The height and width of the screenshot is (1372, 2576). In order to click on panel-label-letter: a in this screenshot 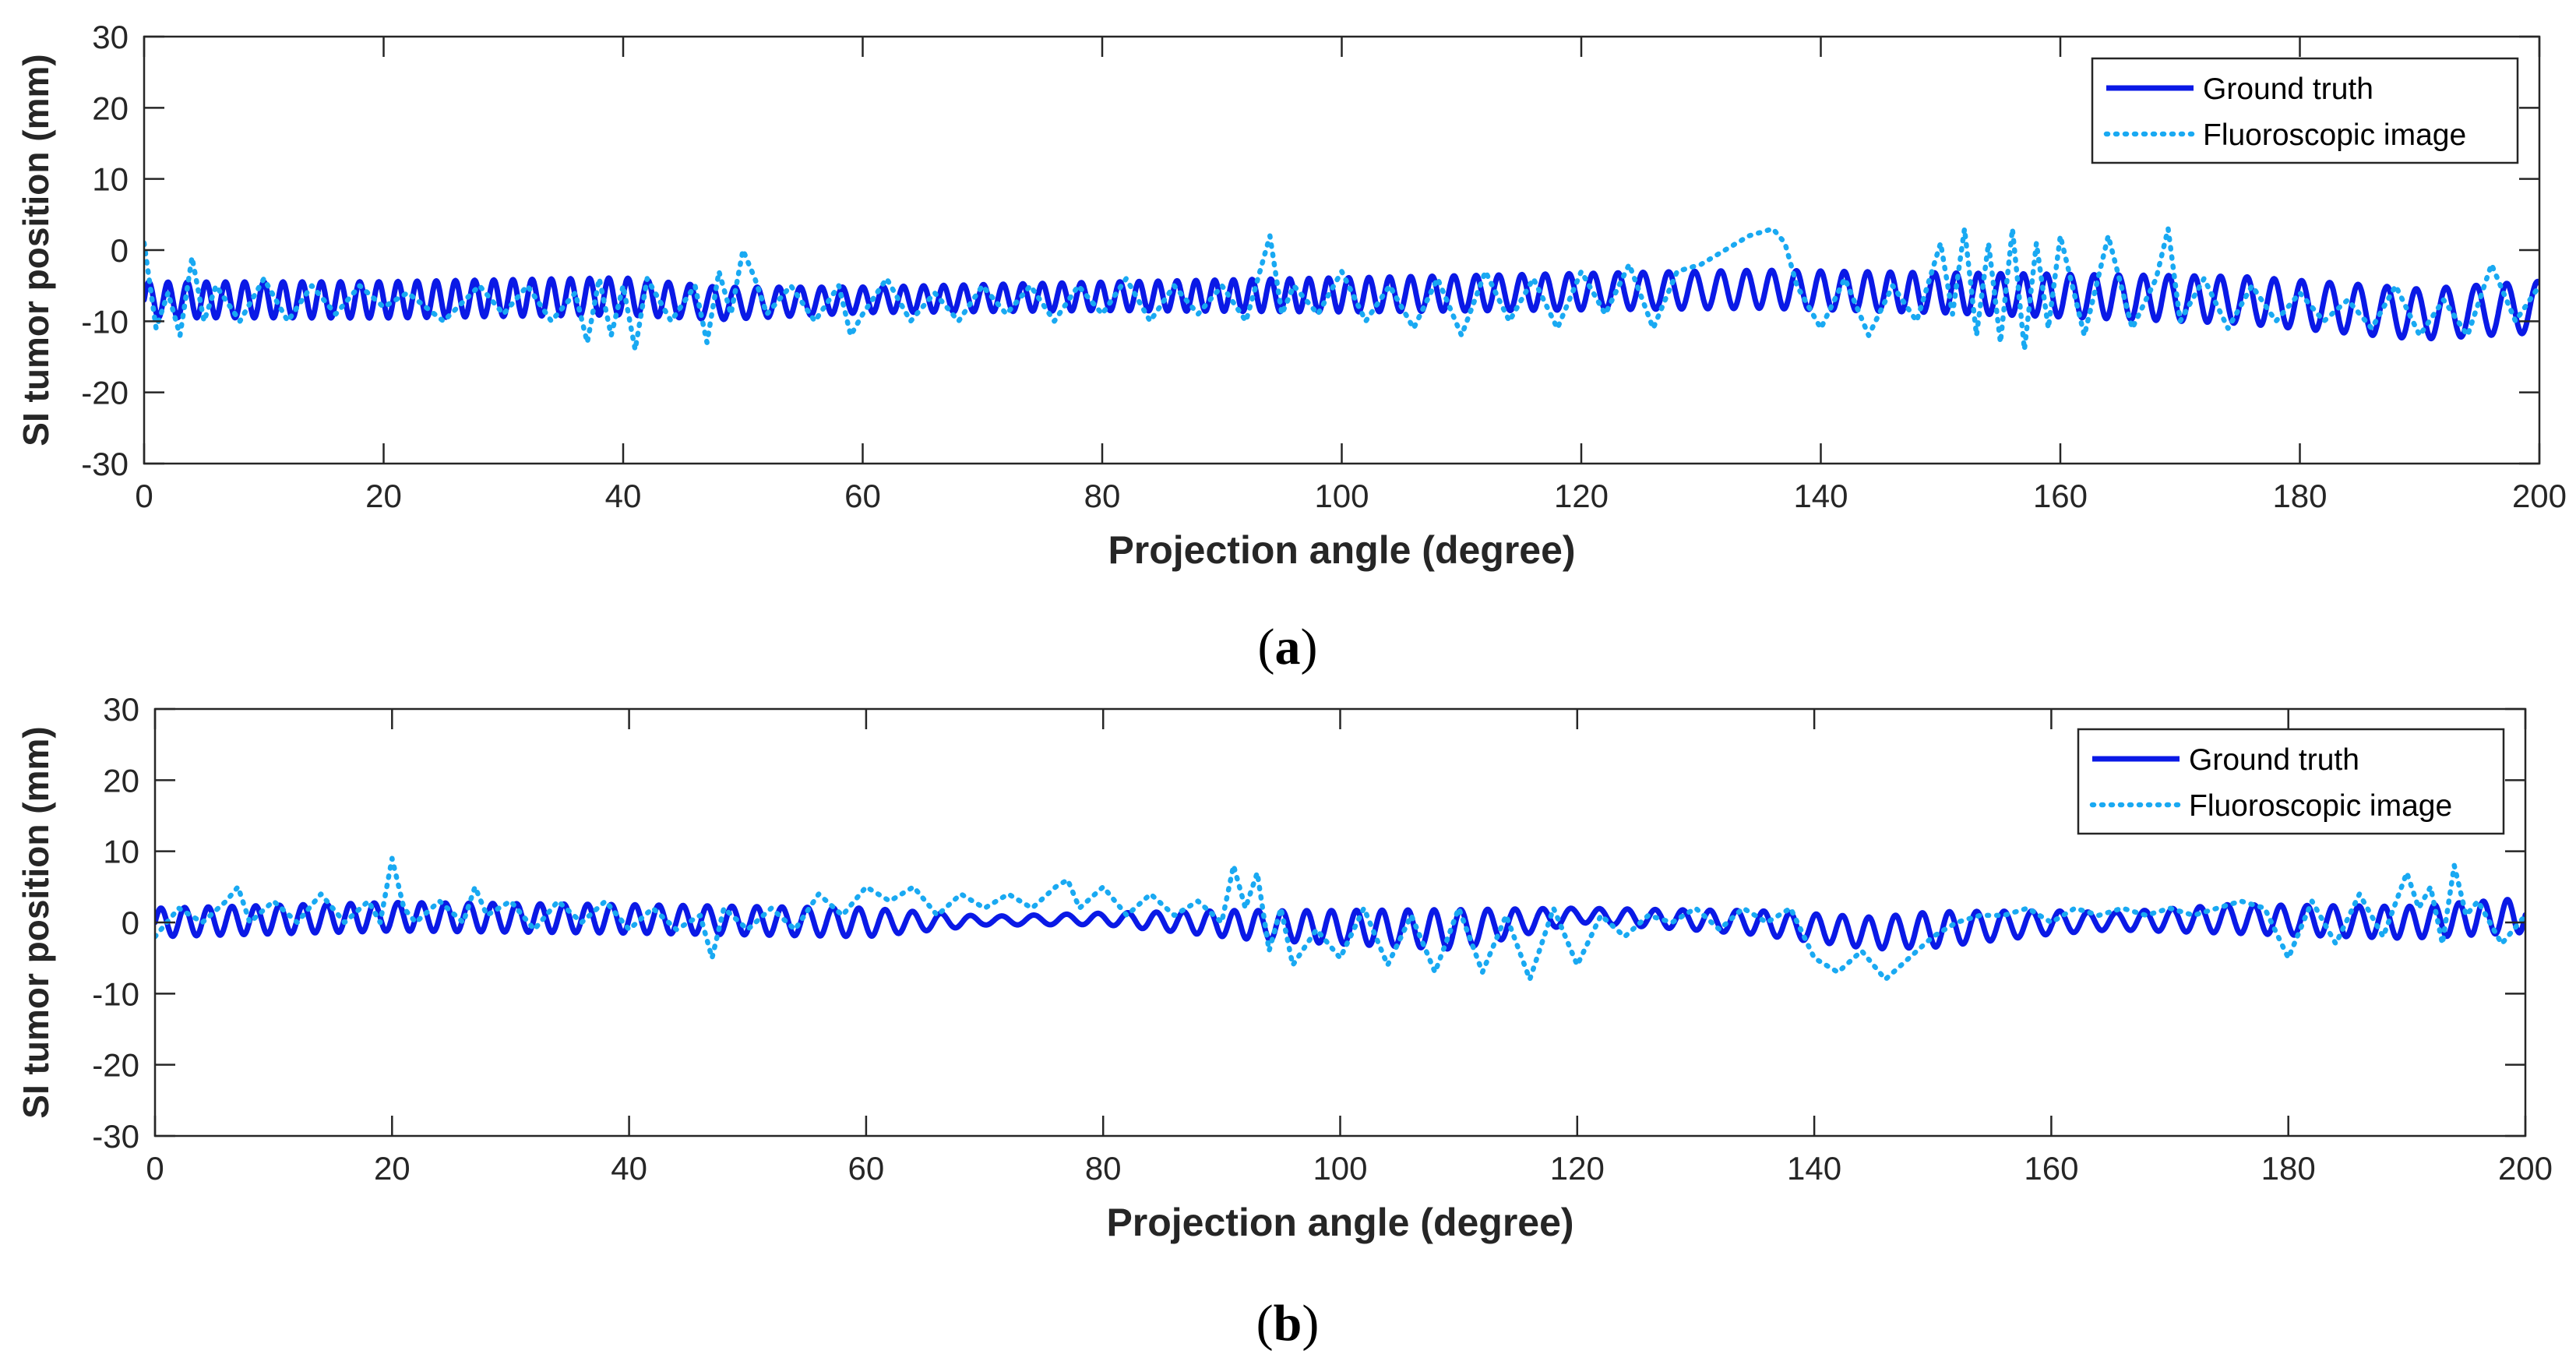, I will do `click(1288, 647)`.